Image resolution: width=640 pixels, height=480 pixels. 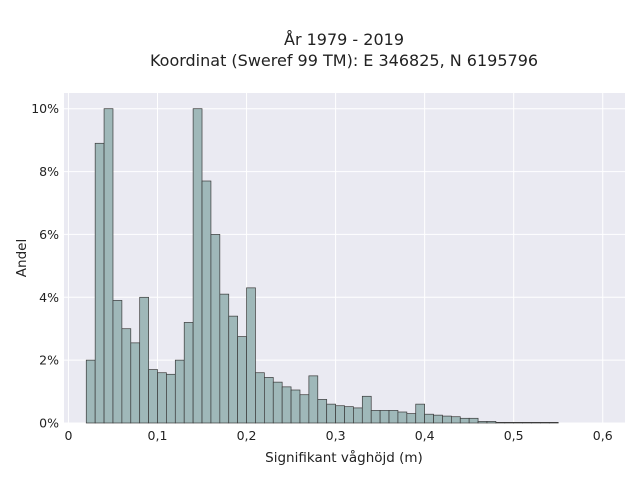 What do you see at coordinates (247, 435) in the screenshot?
I see `x-tick-label: 0,2` at bounding box center [247, 435].